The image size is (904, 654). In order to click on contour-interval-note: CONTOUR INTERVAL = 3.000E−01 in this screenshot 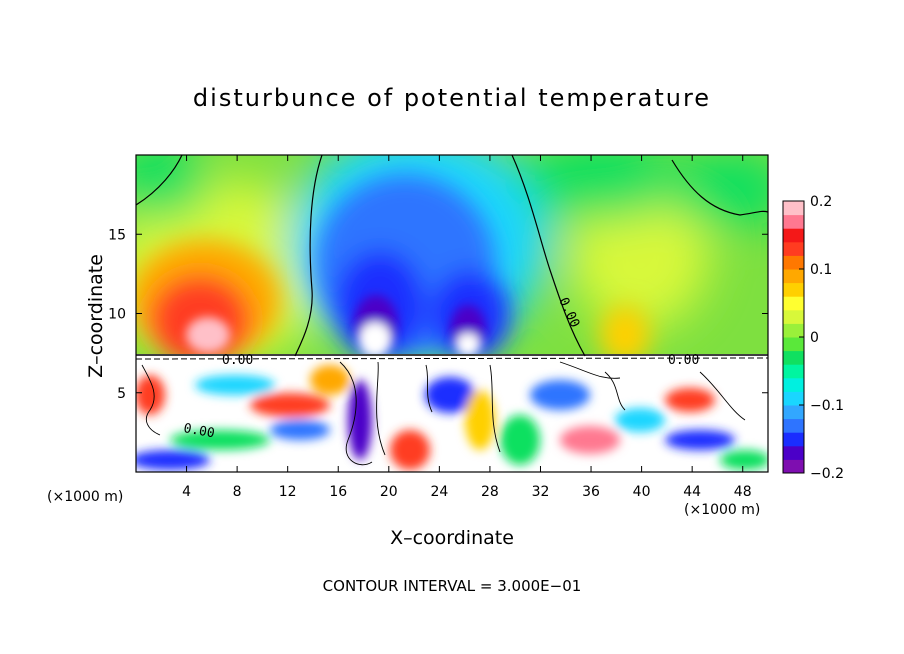, I will do `click(452, 586)`.